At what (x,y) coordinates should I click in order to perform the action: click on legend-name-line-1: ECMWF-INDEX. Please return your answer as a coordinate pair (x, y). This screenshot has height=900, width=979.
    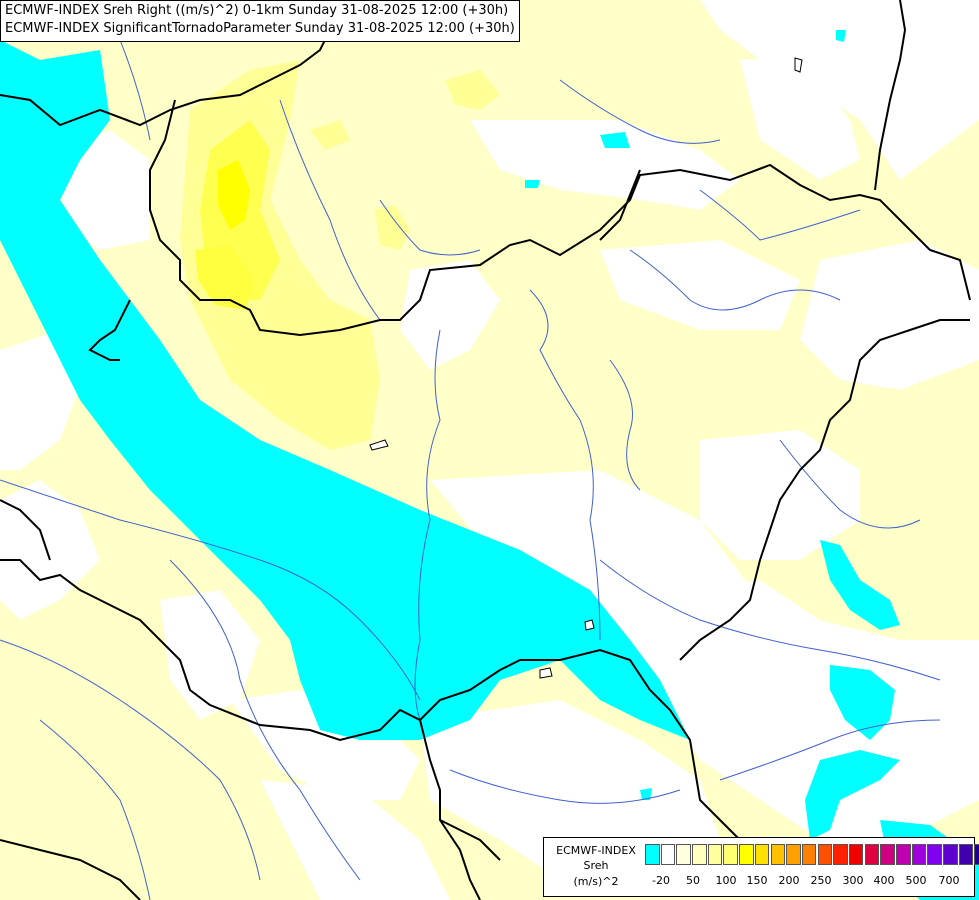
    Looking at the image, I should click on (596, 850).